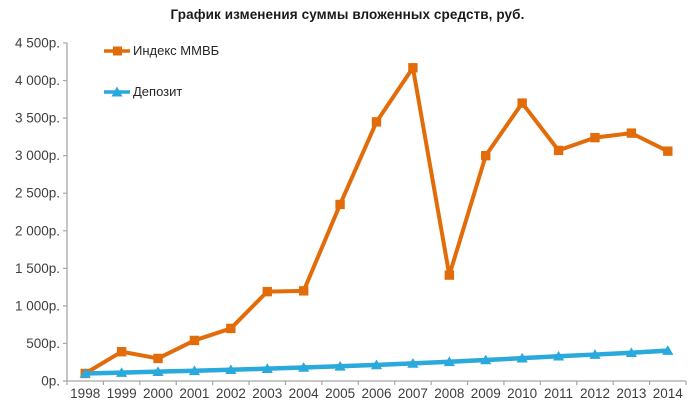 The height and width of the screenshot is (417, 695). Describe the element at coordinates (449, 393) in the screenshot. I see `x-tick-label: 2008` at that location.